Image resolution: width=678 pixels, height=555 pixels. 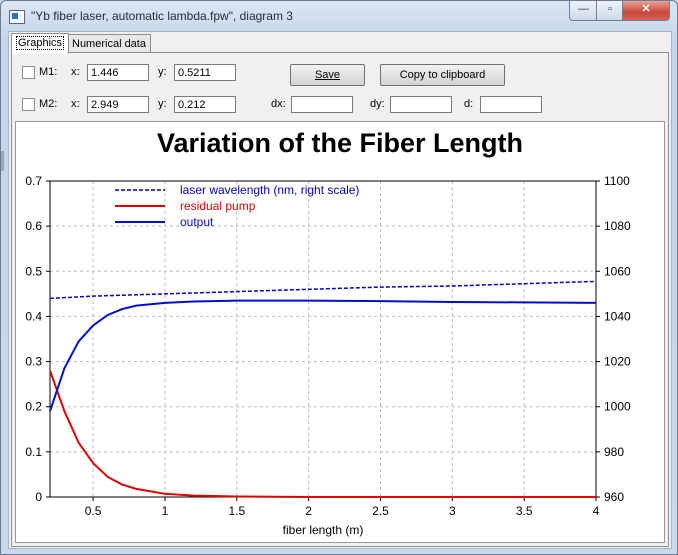 I want to click on m1-label: M1:, so click(x=48, y=72).